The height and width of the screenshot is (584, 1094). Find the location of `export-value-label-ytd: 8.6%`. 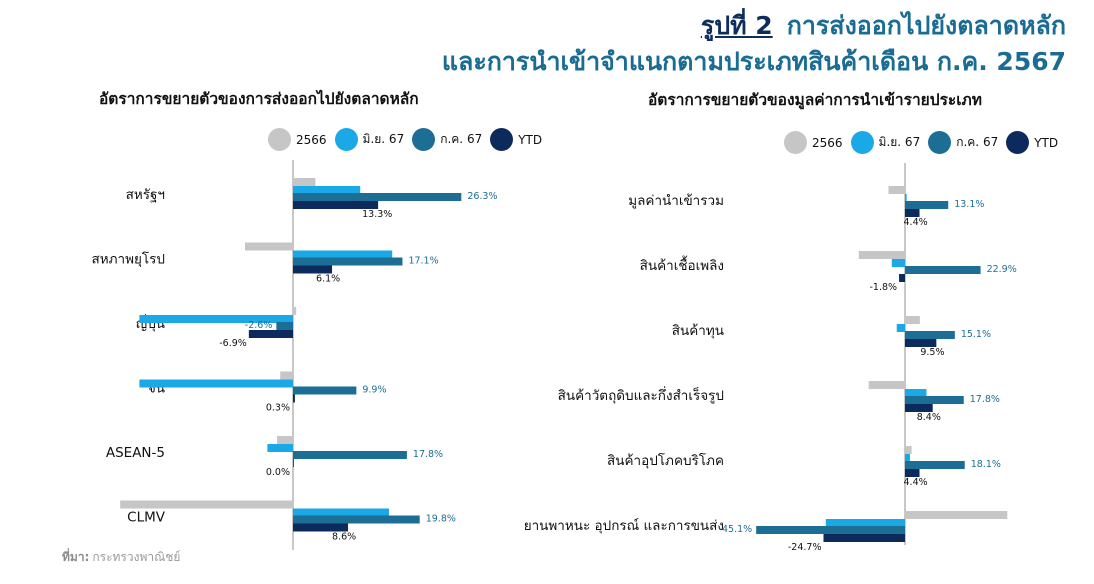

export-value-label-ytd: 8.6% is located at coordinates (344, 537).